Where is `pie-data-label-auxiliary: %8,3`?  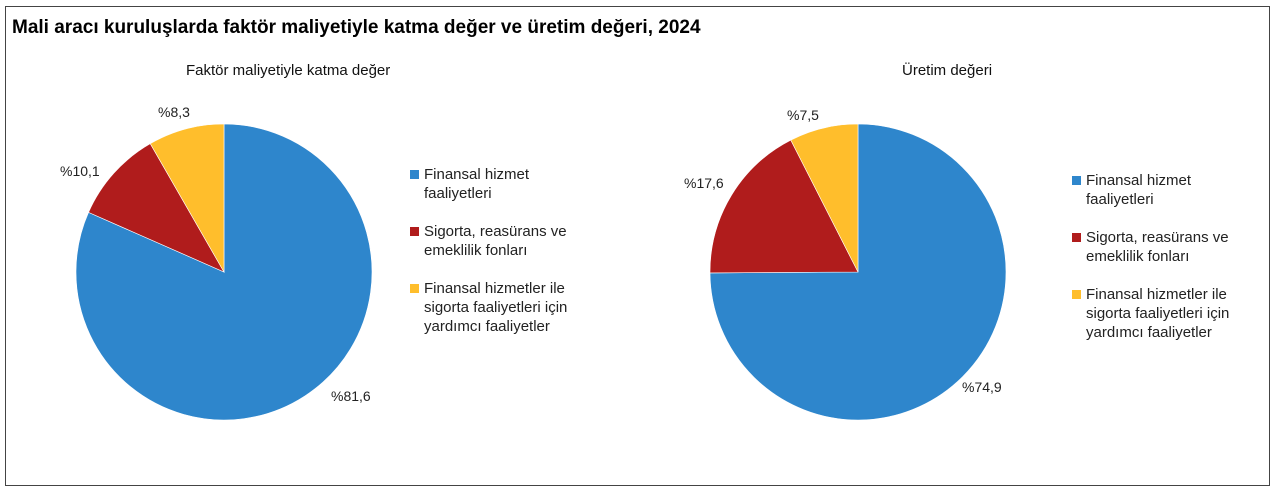
pie-data-label-auxiliary: %8,3 is located at coordinates (174, 112).